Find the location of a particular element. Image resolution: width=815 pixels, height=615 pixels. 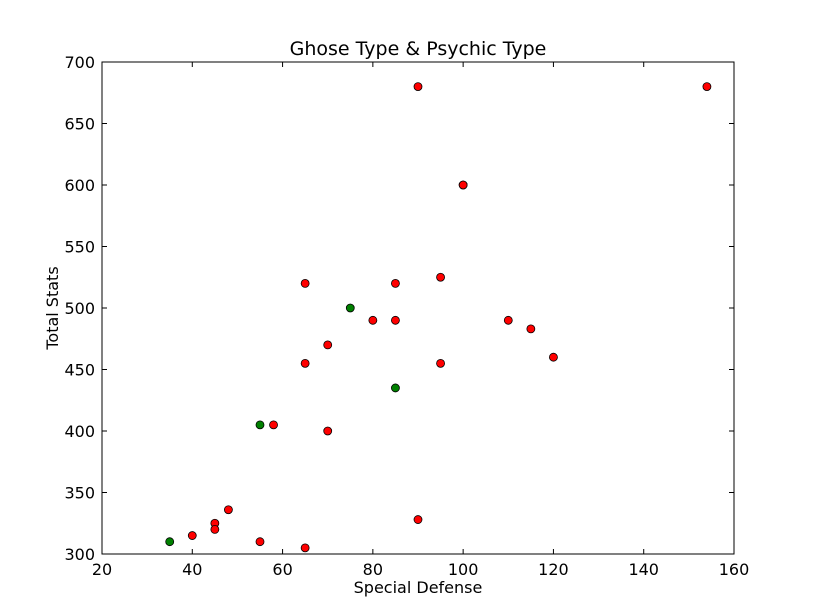

y-tick-label: 700 is located at coordinates (79, 62).